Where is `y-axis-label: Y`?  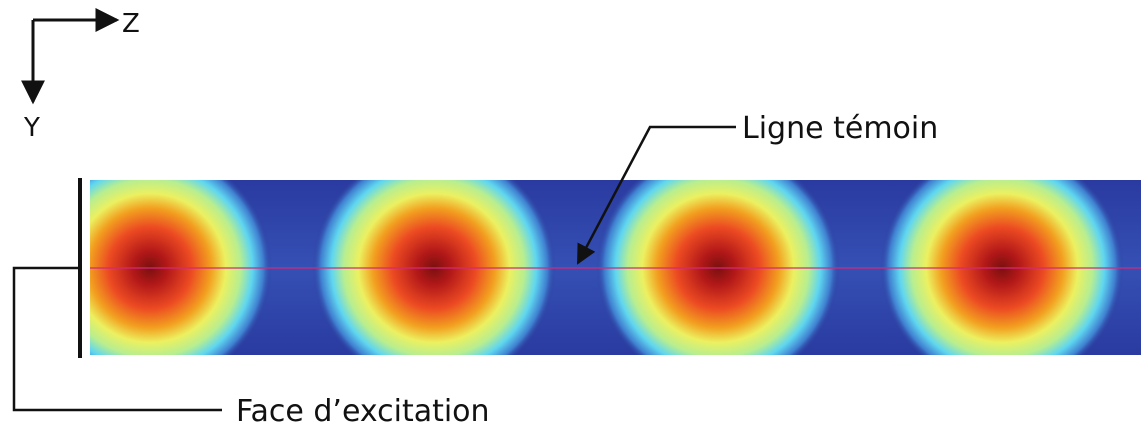 y-axis-label: Y is located at coordinates (31, 128).